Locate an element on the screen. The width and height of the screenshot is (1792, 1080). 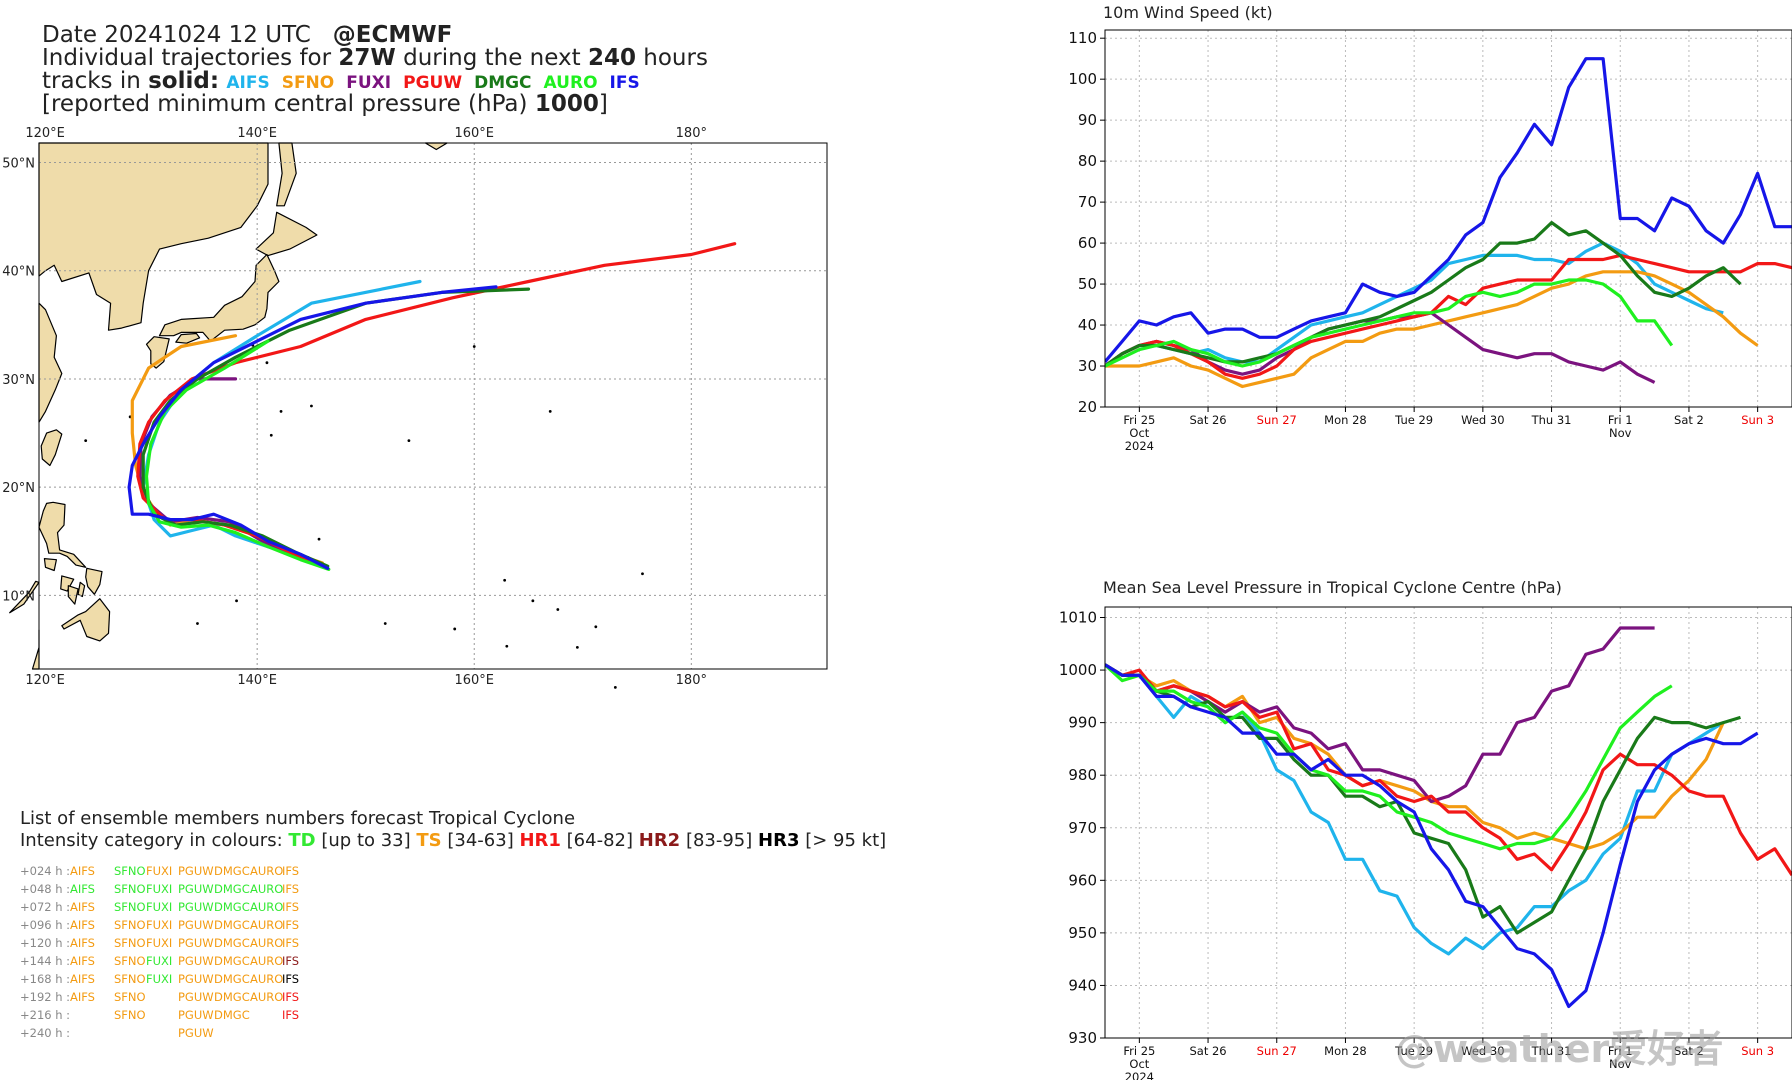
x-tick-label: Sat 2 is located at coordinates (1689, 1051).